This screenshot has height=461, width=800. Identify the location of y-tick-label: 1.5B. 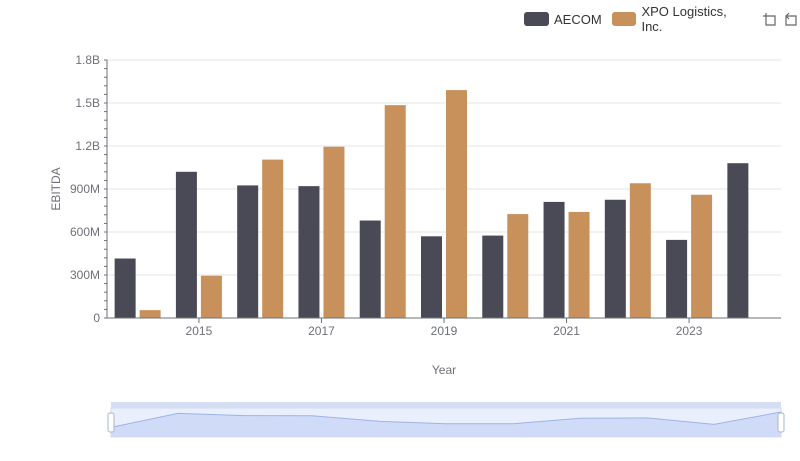
(87, 103).